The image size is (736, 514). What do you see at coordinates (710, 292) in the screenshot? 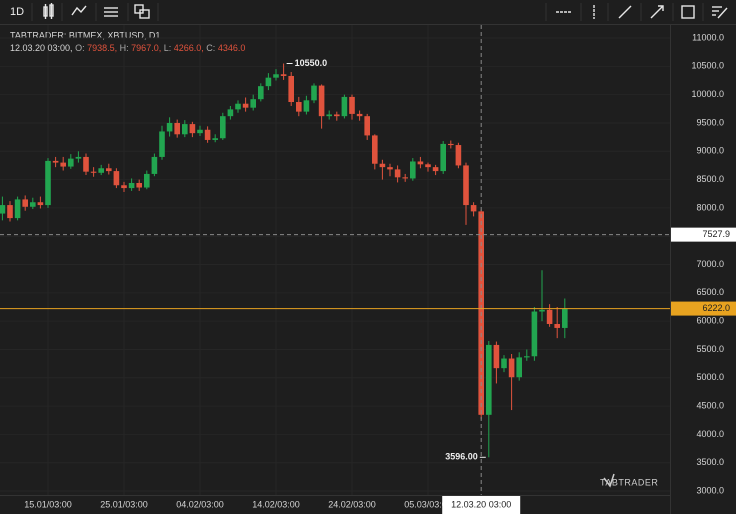
I see `y-tick-label: 6500.0` at bounding box center [710, 292].